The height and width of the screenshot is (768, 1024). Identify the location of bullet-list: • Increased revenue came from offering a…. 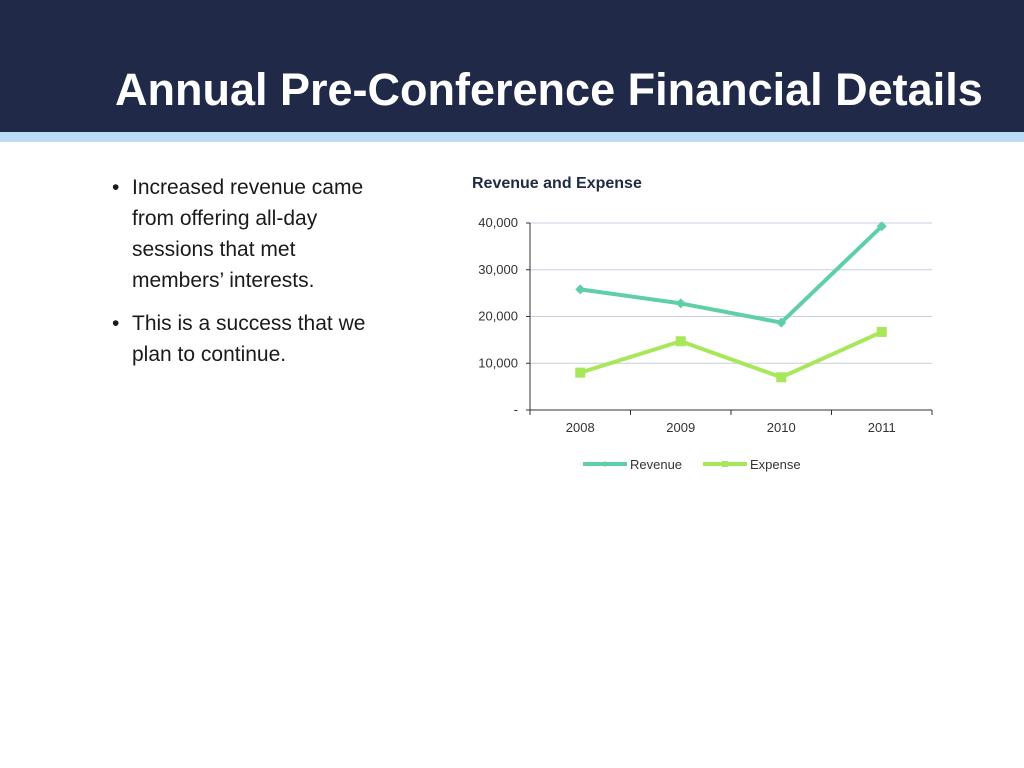
(252, 277).